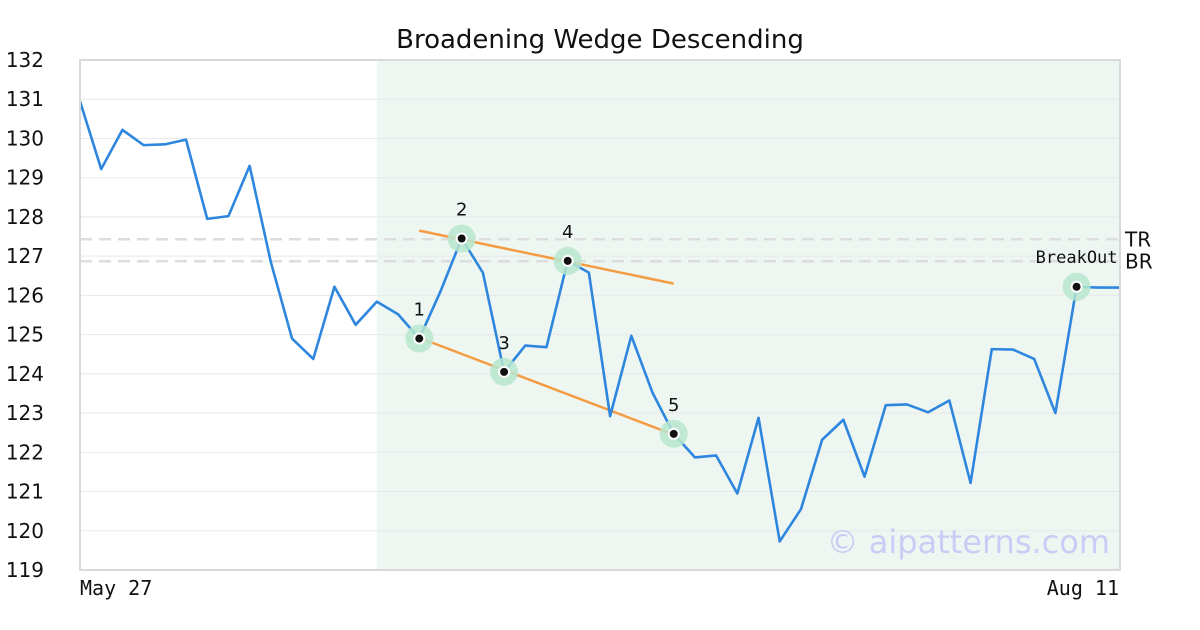 This screenshot has width=1200, height=630. Describe the element at coordinates (673, 405) in the screenshot. I see `point-label-5: 5` at that location.